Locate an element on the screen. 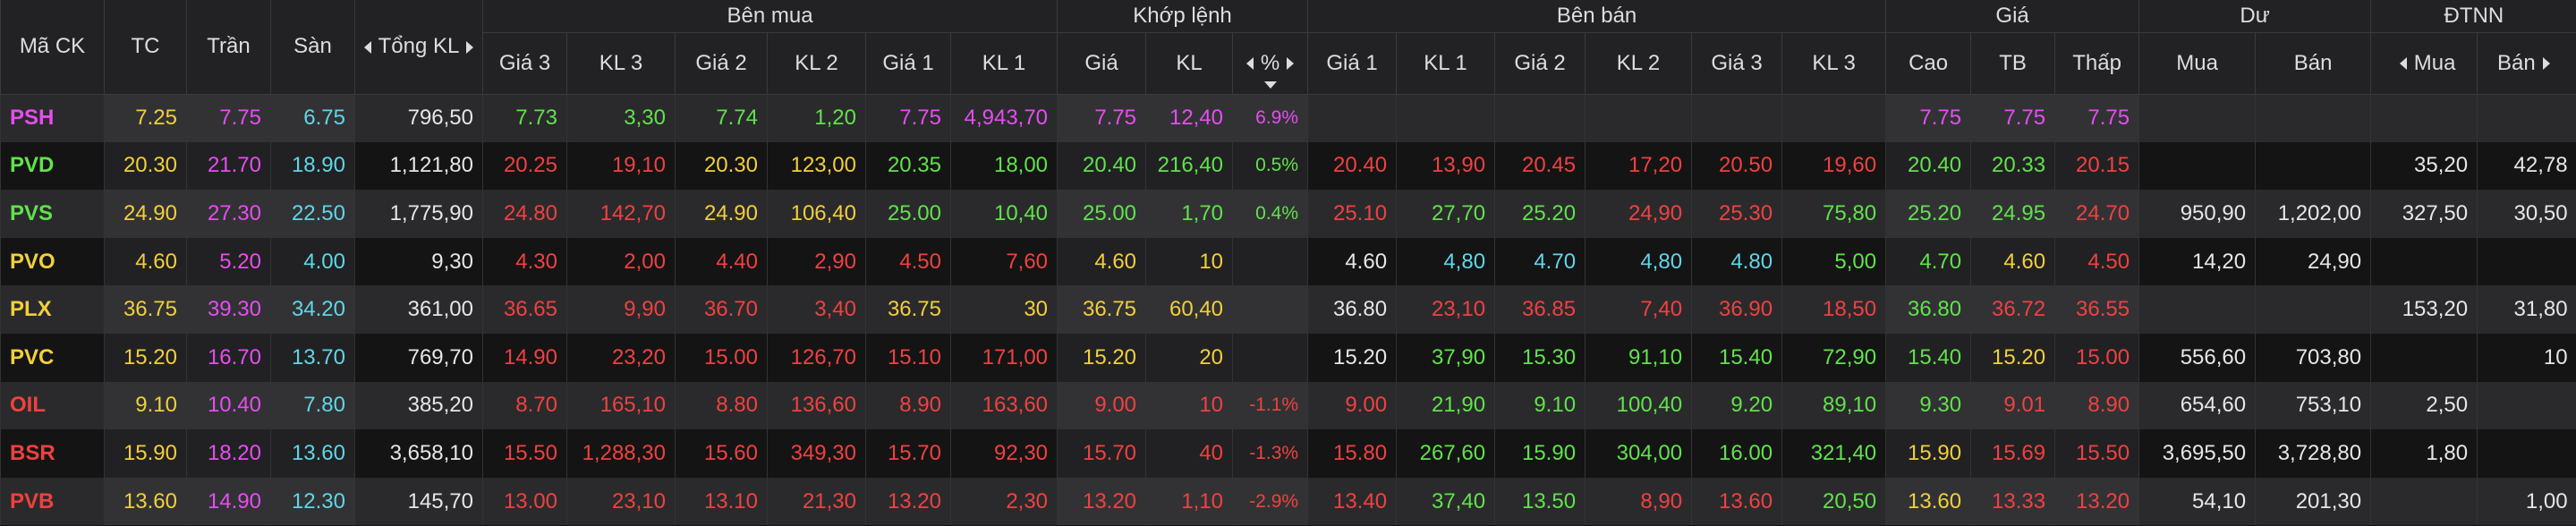 Image resolution: width=2576 pixels, height=526 pixels. cell: 201,30 is located at coordinates (2313, 501).